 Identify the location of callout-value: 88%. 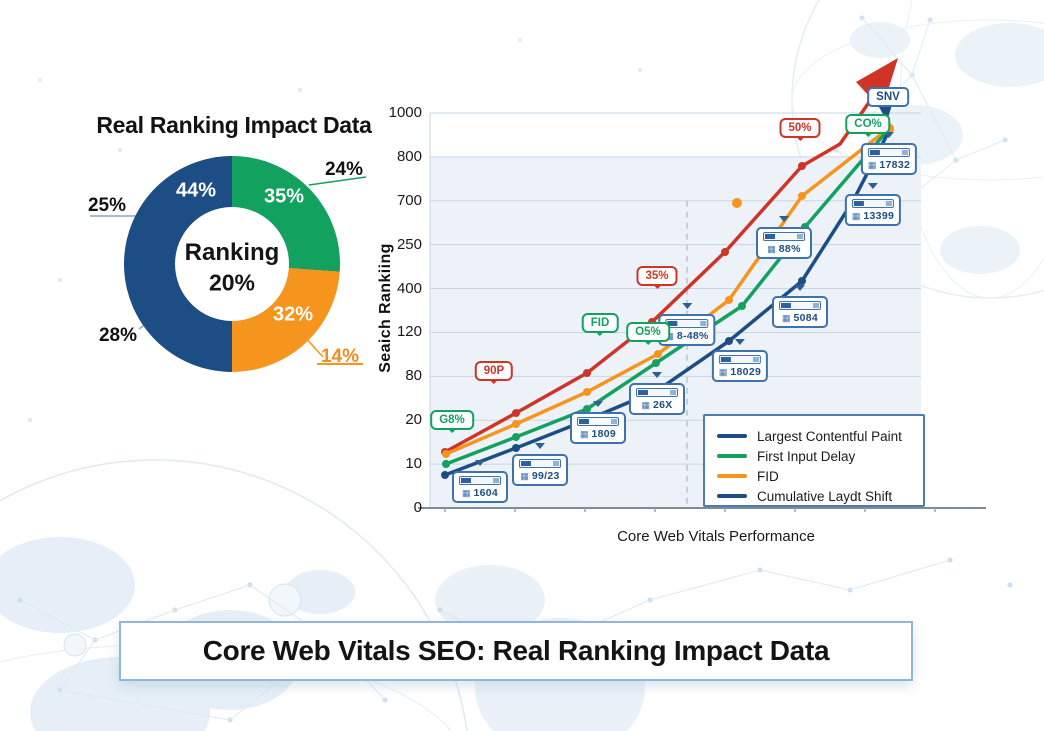
(789, 249).